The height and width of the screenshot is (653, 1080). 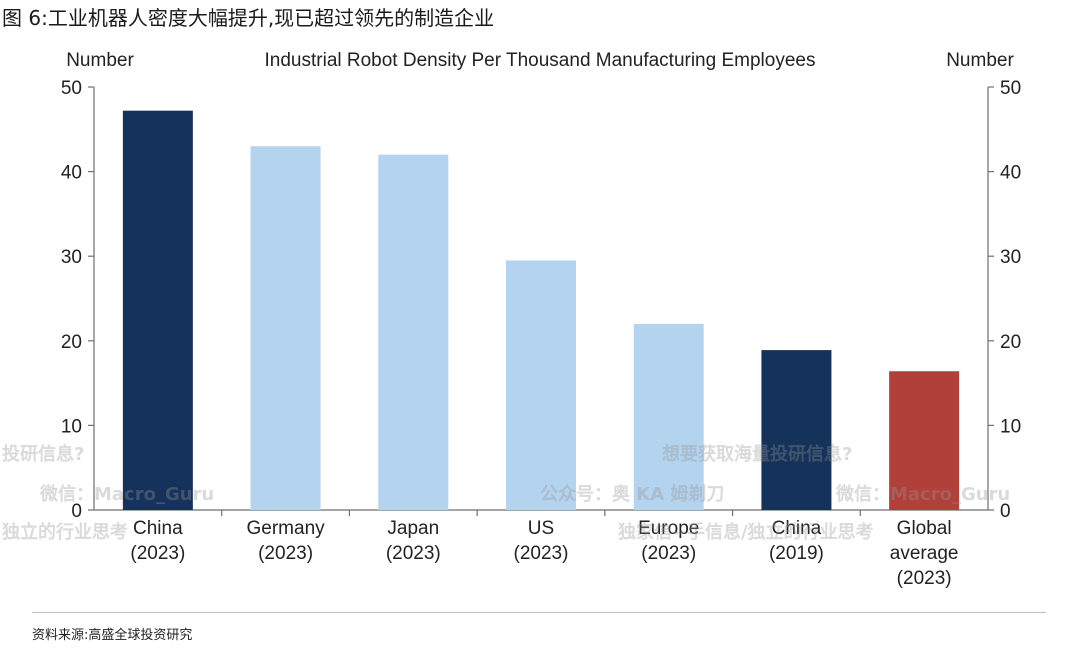 I want to click on y-tick-label-left: 20, so click(x=71, y=342).